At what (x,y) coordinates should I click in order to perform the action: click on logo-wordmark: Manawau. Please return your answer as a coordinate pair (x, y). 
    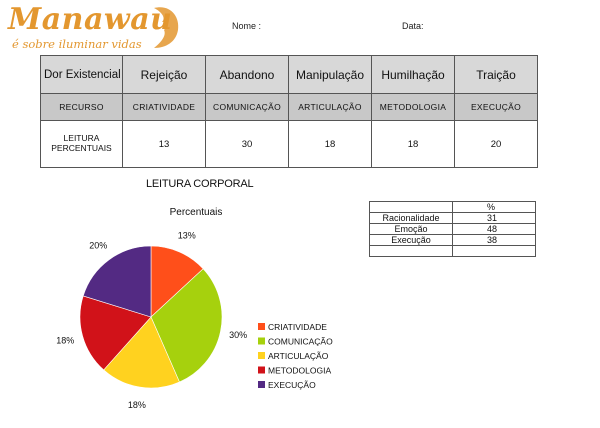
    Looking at the image, I should click on (90, 19).